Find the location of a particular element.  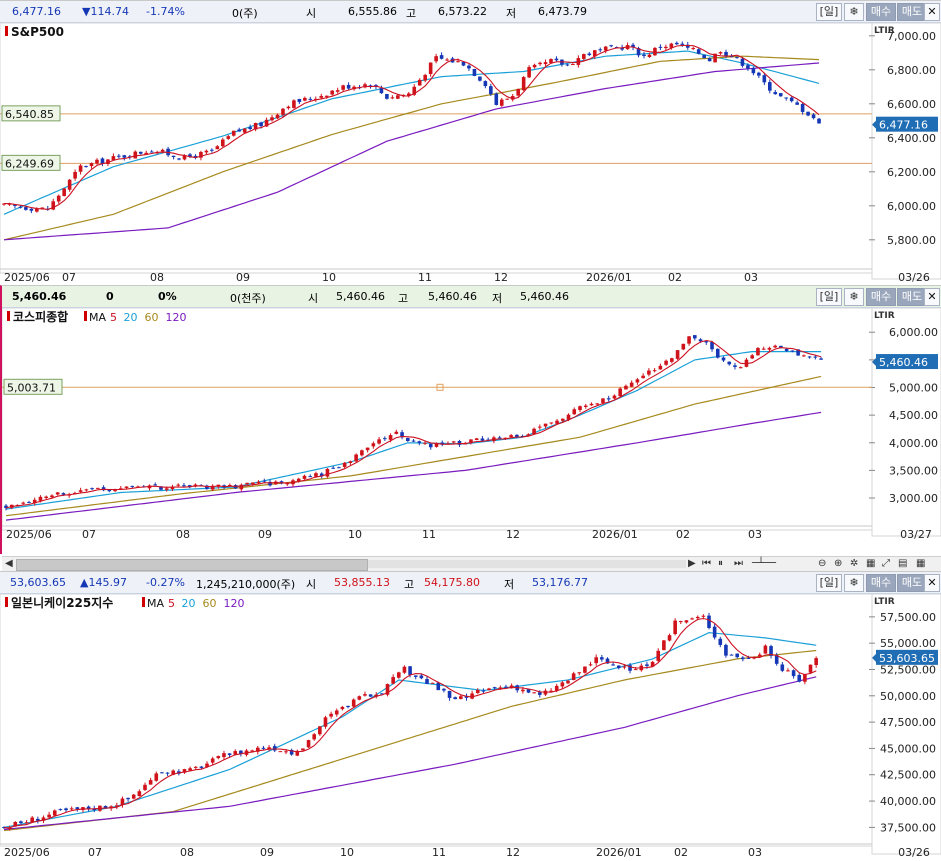

zoom-out-icon: ⊖ is located at coordinates (822, 563).